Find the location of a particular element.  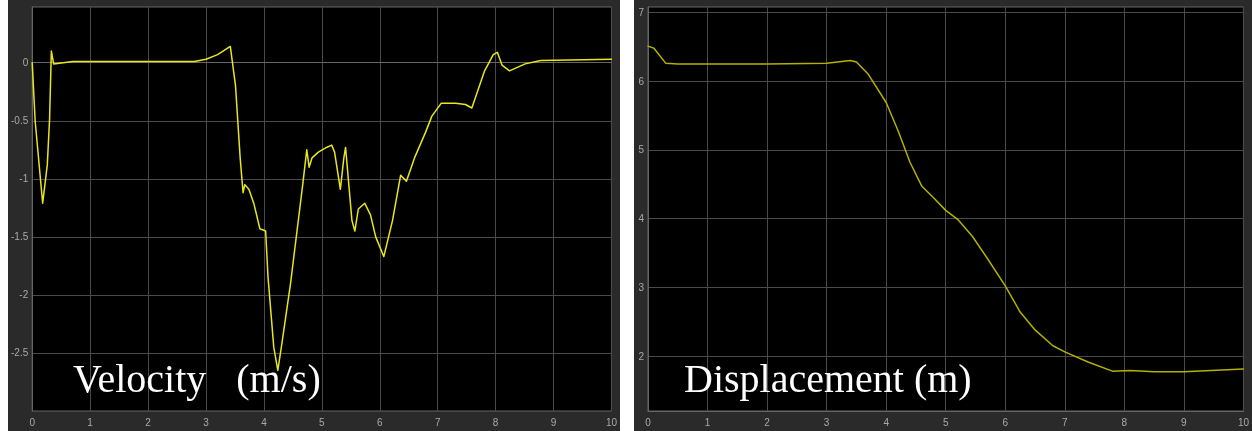

y-tick-label: 5 is located at coordinates (641, 150).